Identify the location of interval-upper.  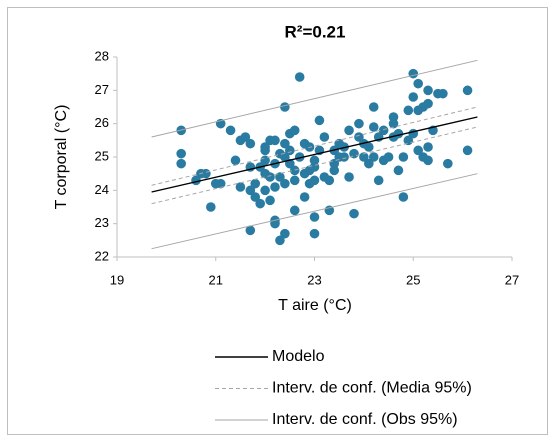
(314, 98).